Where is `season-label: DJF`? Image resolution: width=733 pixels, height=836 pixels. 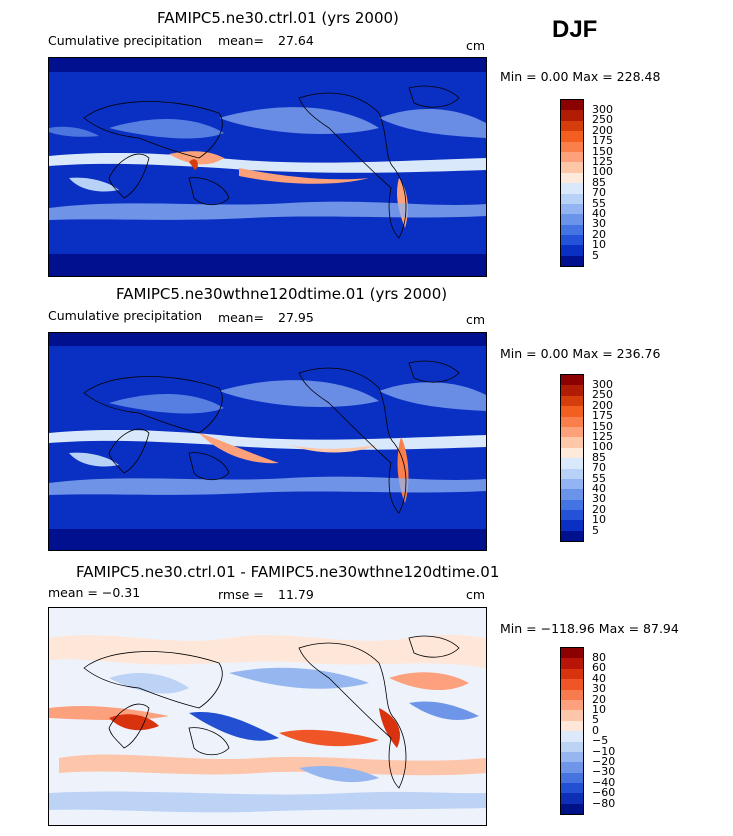 season-label: DJF is located at coordinates (575, 29).